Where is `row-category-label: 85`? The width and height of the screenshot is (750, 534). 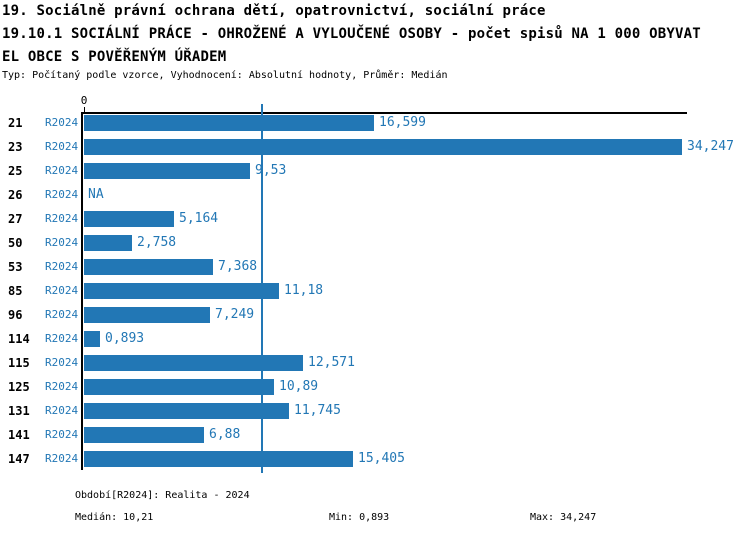
row-category-label: 85 is located at coordinates (15, 291).